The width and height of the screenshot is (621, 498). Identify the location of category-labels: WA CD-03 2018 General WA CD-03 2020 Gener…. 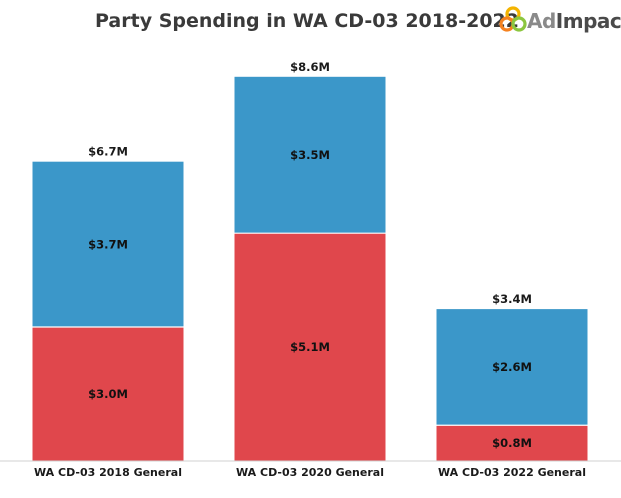
(310, 472).